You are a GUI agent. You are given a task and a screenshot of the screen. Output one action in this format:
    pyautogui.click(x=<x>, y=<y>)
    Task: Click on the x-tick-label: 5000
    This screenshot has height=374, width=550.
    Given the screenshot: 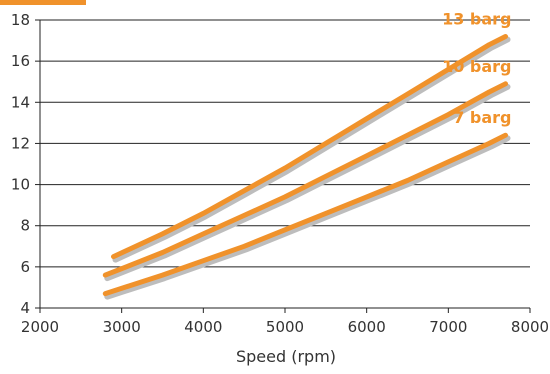 What is the action you would take?
    pyautogui.click(x=285, y=327)
    